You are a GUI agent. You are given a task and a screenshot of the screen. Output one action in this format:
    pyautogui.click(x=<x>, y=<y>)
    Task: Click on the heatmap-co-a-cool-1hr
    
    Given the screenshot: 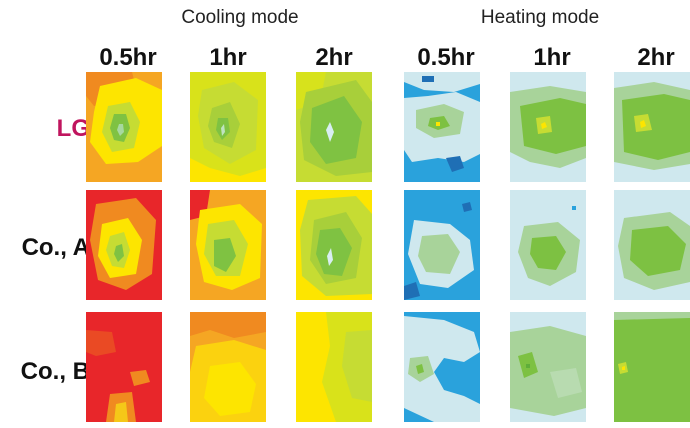 What is the action you would take?
    pyautogui.click(x=228, y=245)
    